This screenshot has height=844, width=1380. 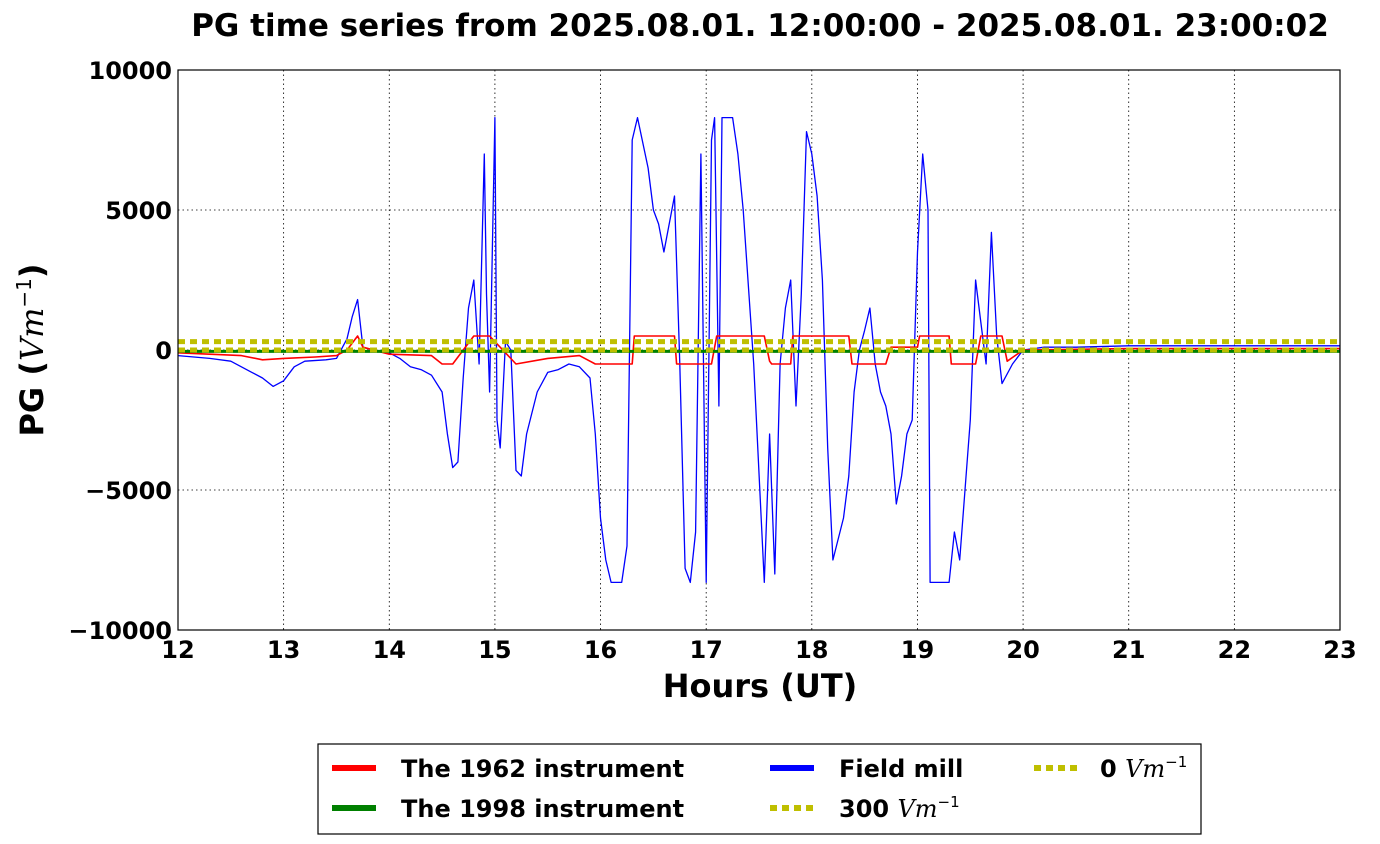 What do you see at coordinates (177, 650) in the screenshot?
I see `x-tick-label: 12` at bounding box center [177, 650].